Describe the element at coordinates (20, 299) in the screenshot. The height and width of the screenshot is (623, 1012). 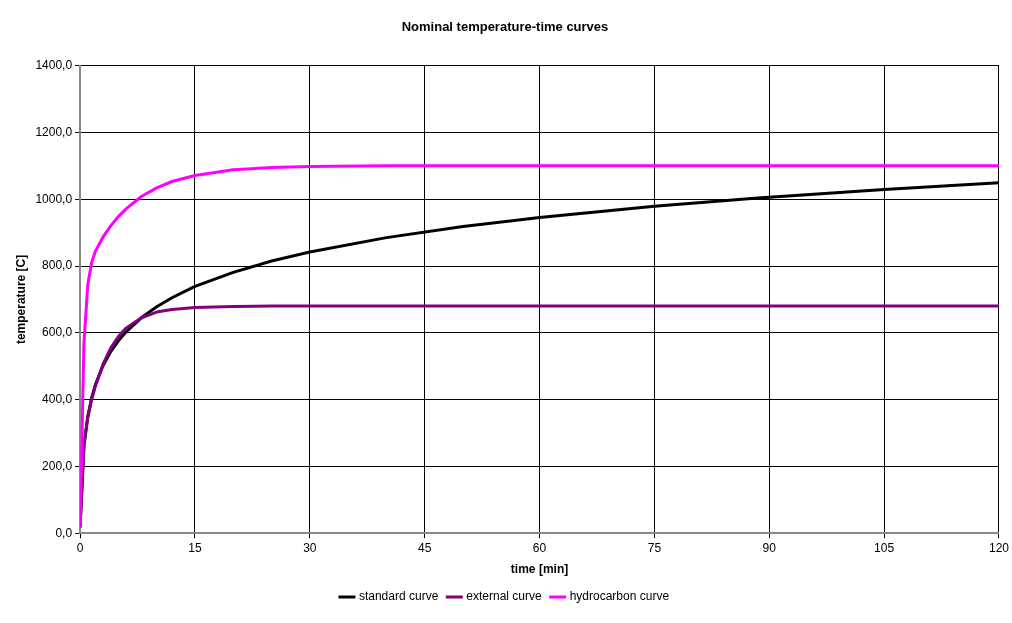
I see `y-axis-title: temperature [C]` at that location.